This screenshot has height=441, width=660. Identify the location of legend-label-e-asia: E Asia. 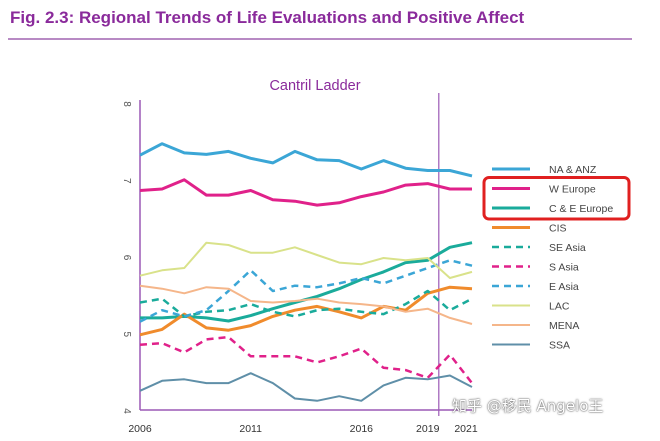
(564, 287).